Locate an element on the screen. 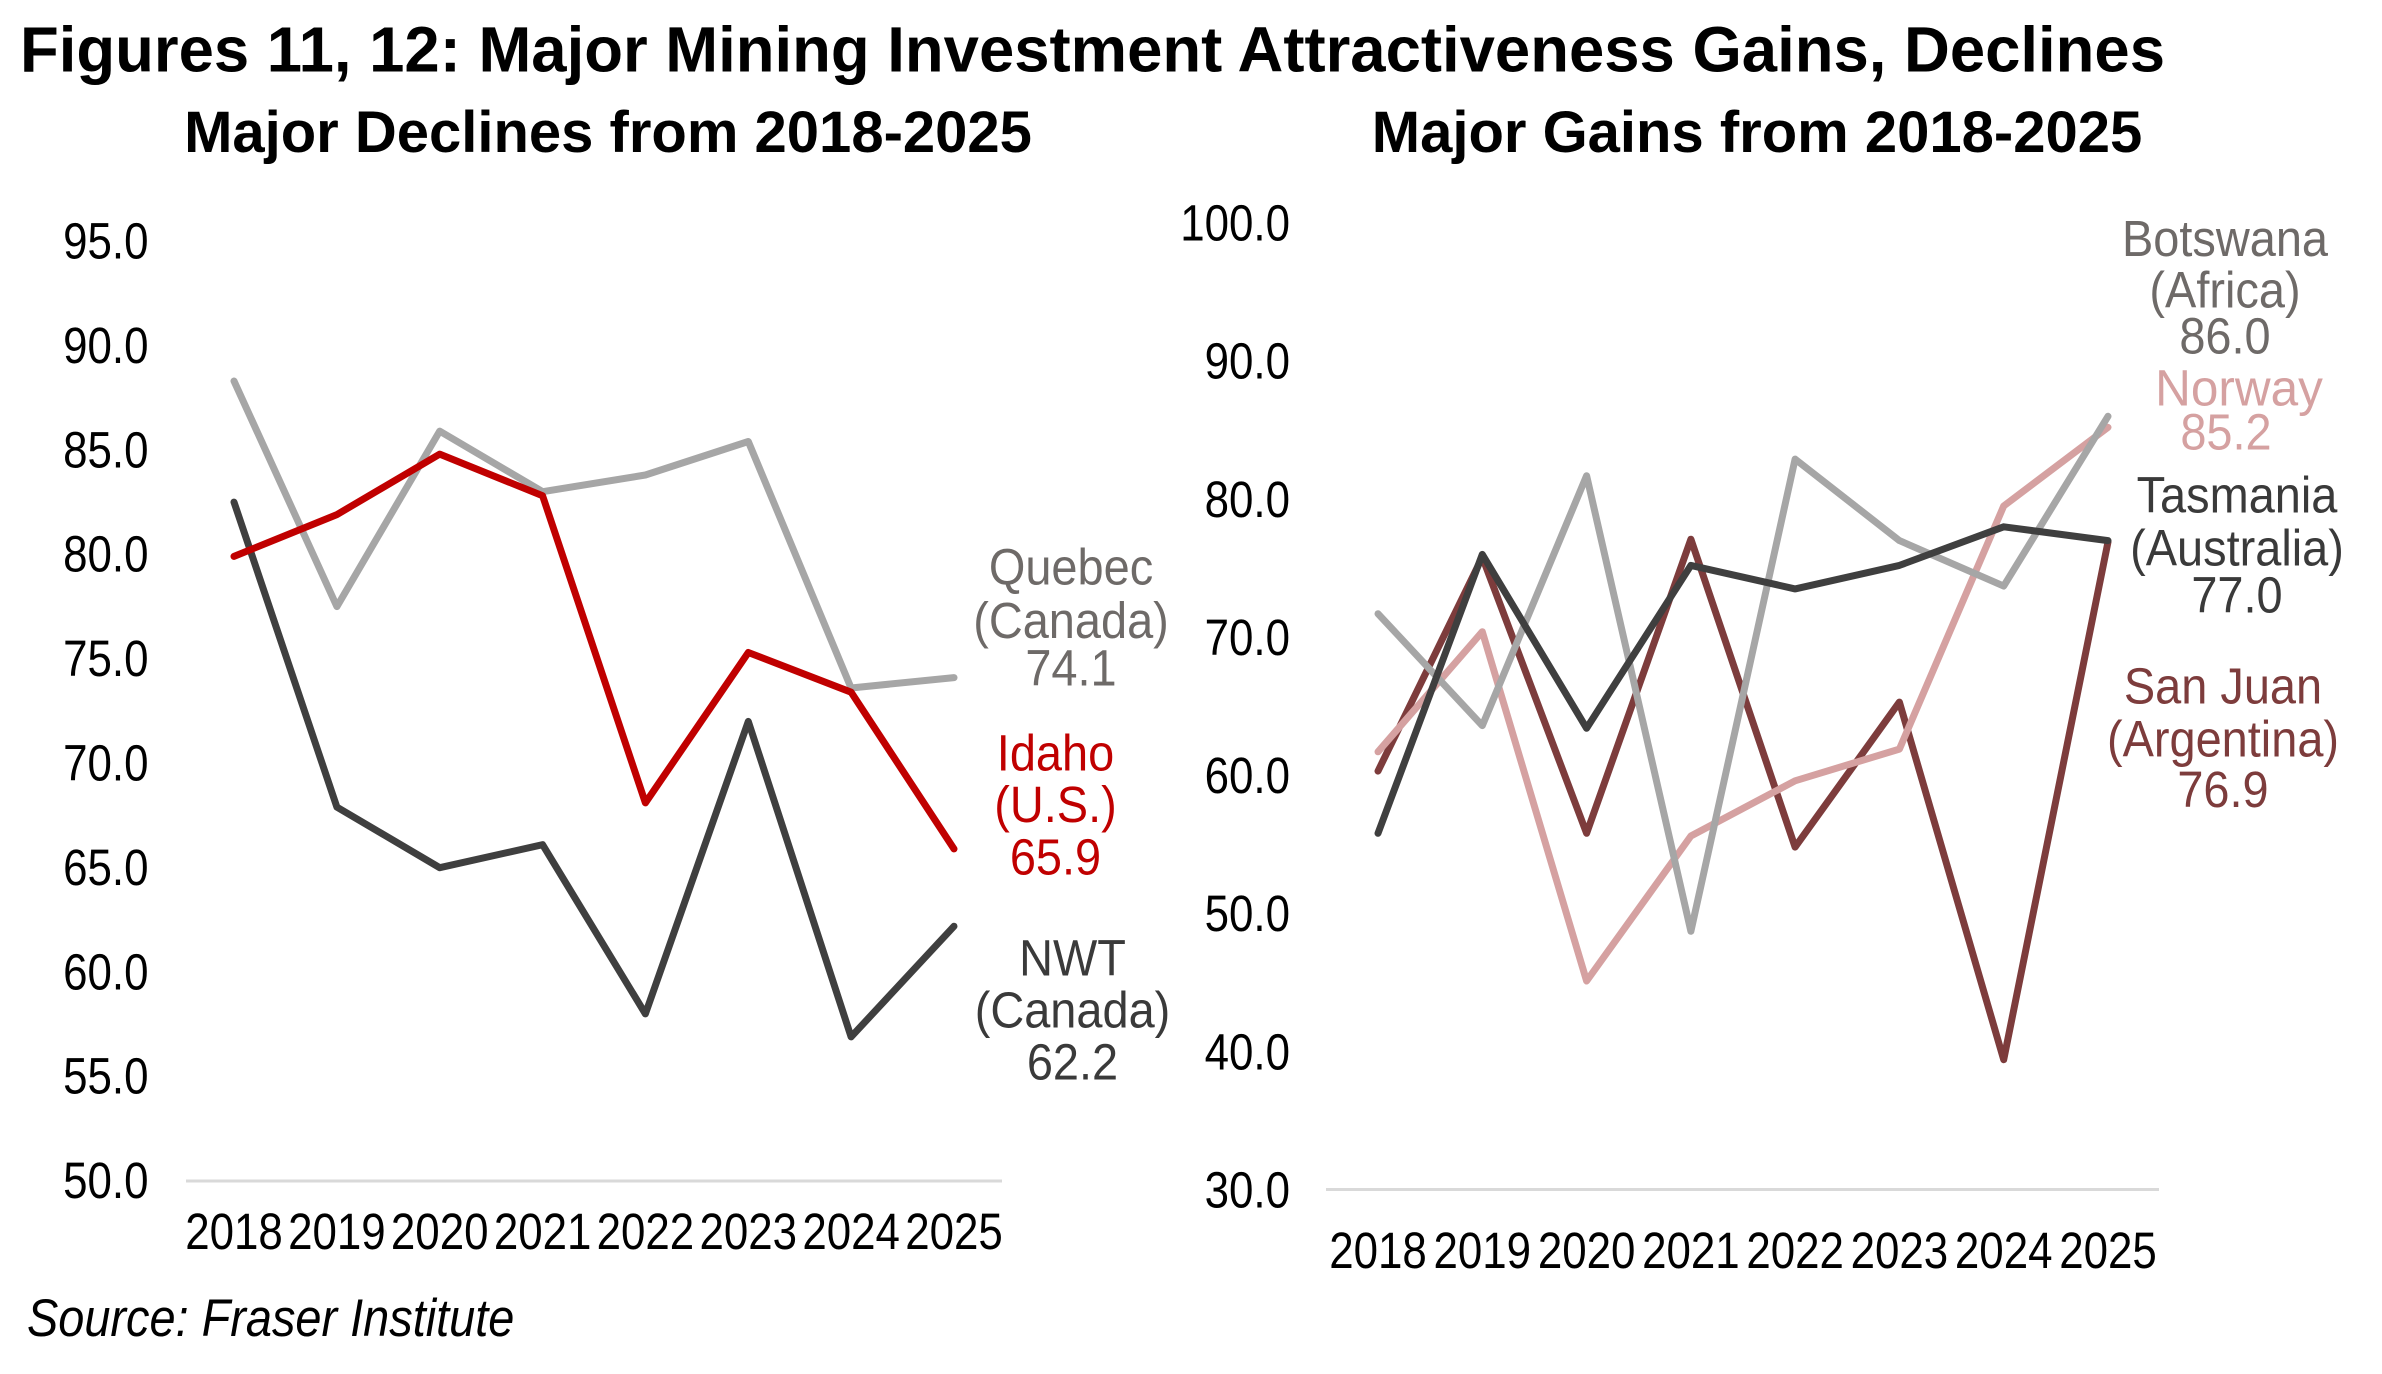 The image size is (2382, 1374). svg-text: 40.0 is located at coordinates (1247, 1052).